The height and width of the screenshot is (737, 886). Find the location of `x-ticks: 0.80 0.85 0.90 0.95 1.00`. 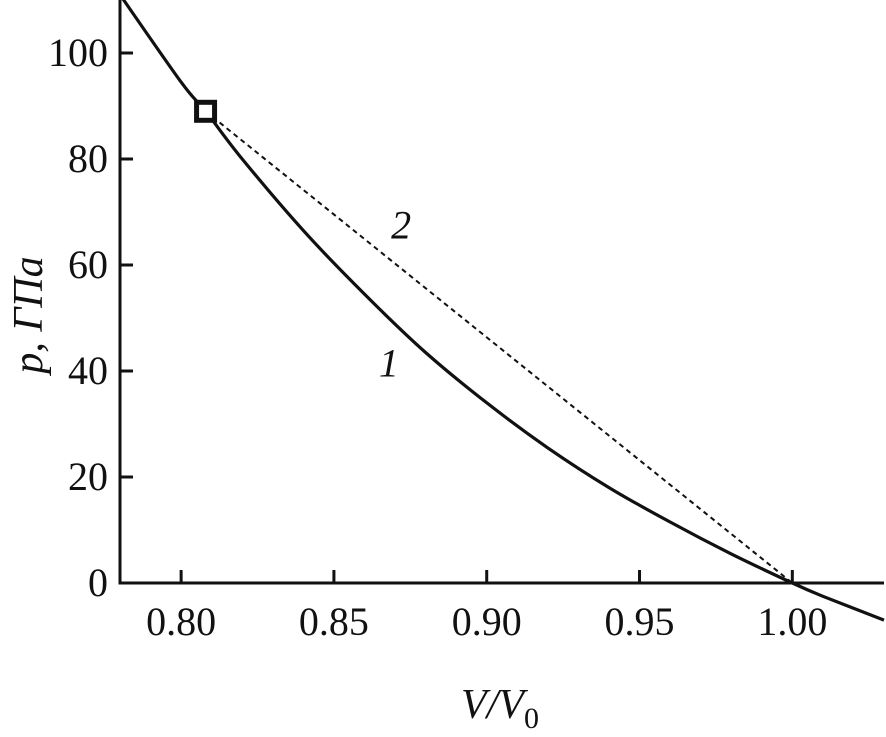

x-ticks: 0.80 0.85 0.90 0.95 1.00 is located at coordinates (486, 607).